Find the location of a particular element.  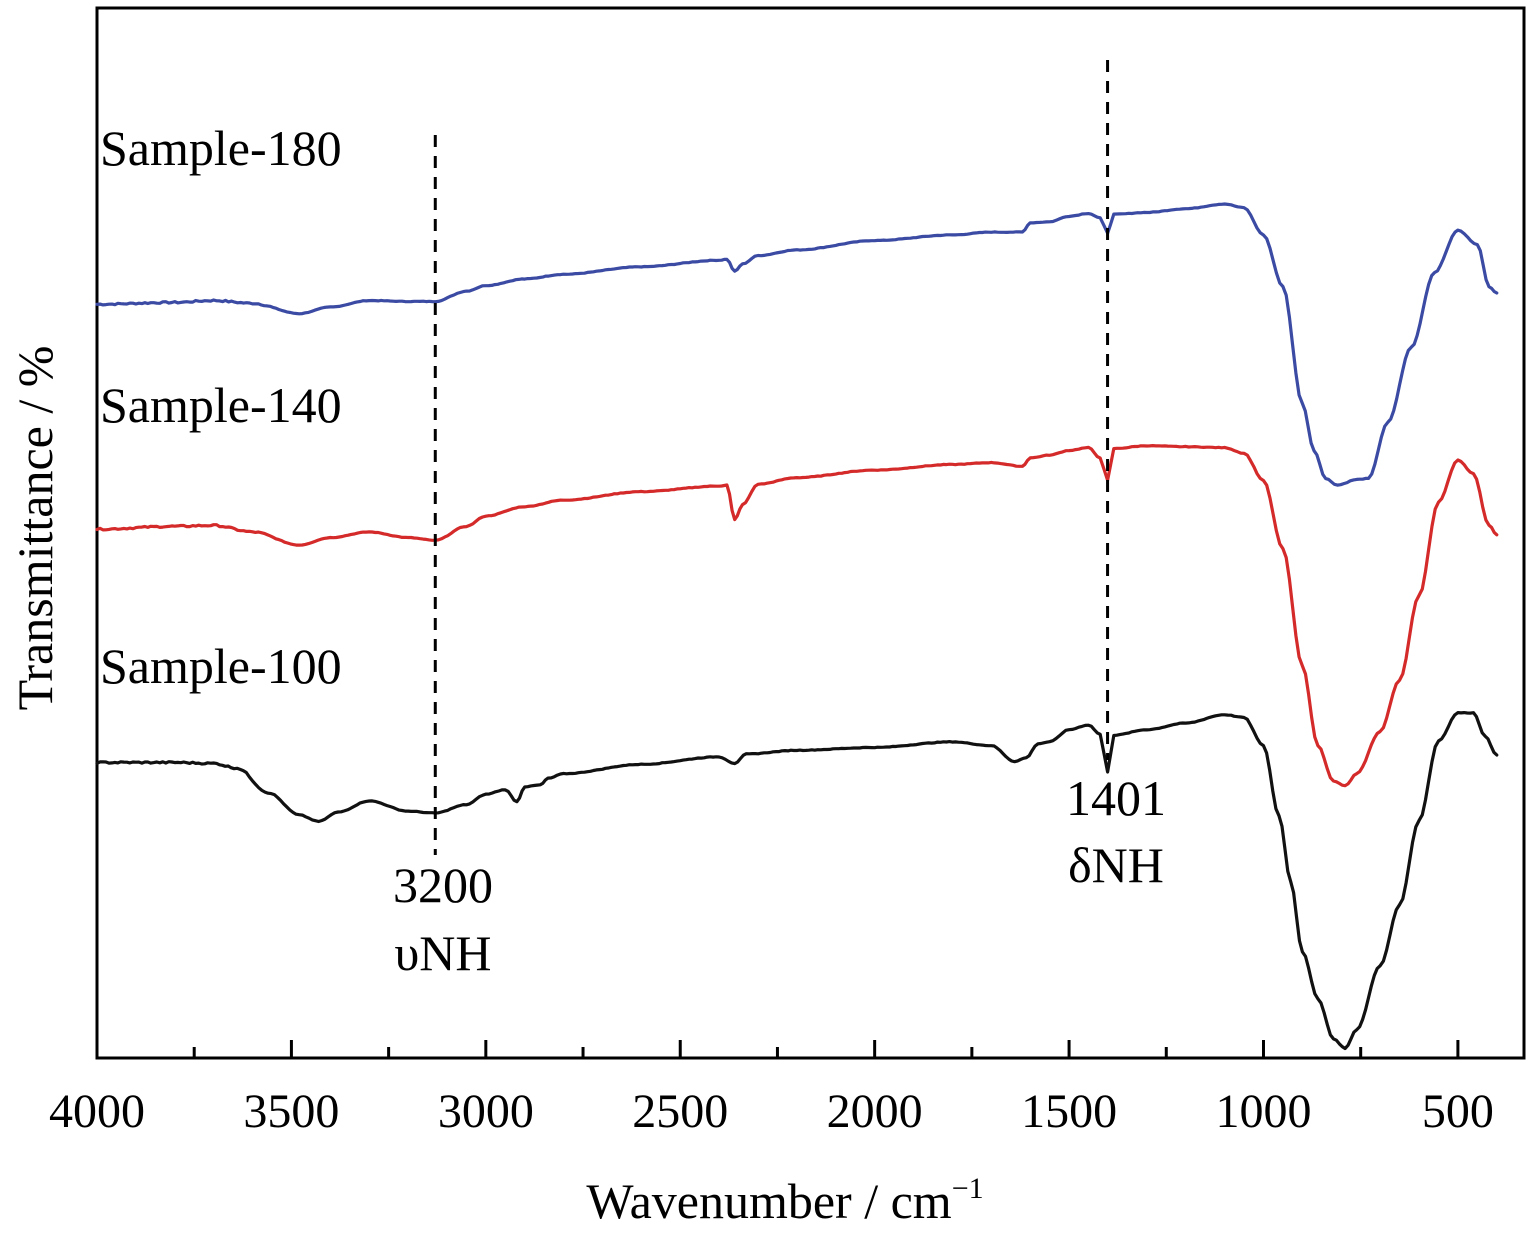

x-tick-label-3000: 3000 is located at coordinates (486, 1111).